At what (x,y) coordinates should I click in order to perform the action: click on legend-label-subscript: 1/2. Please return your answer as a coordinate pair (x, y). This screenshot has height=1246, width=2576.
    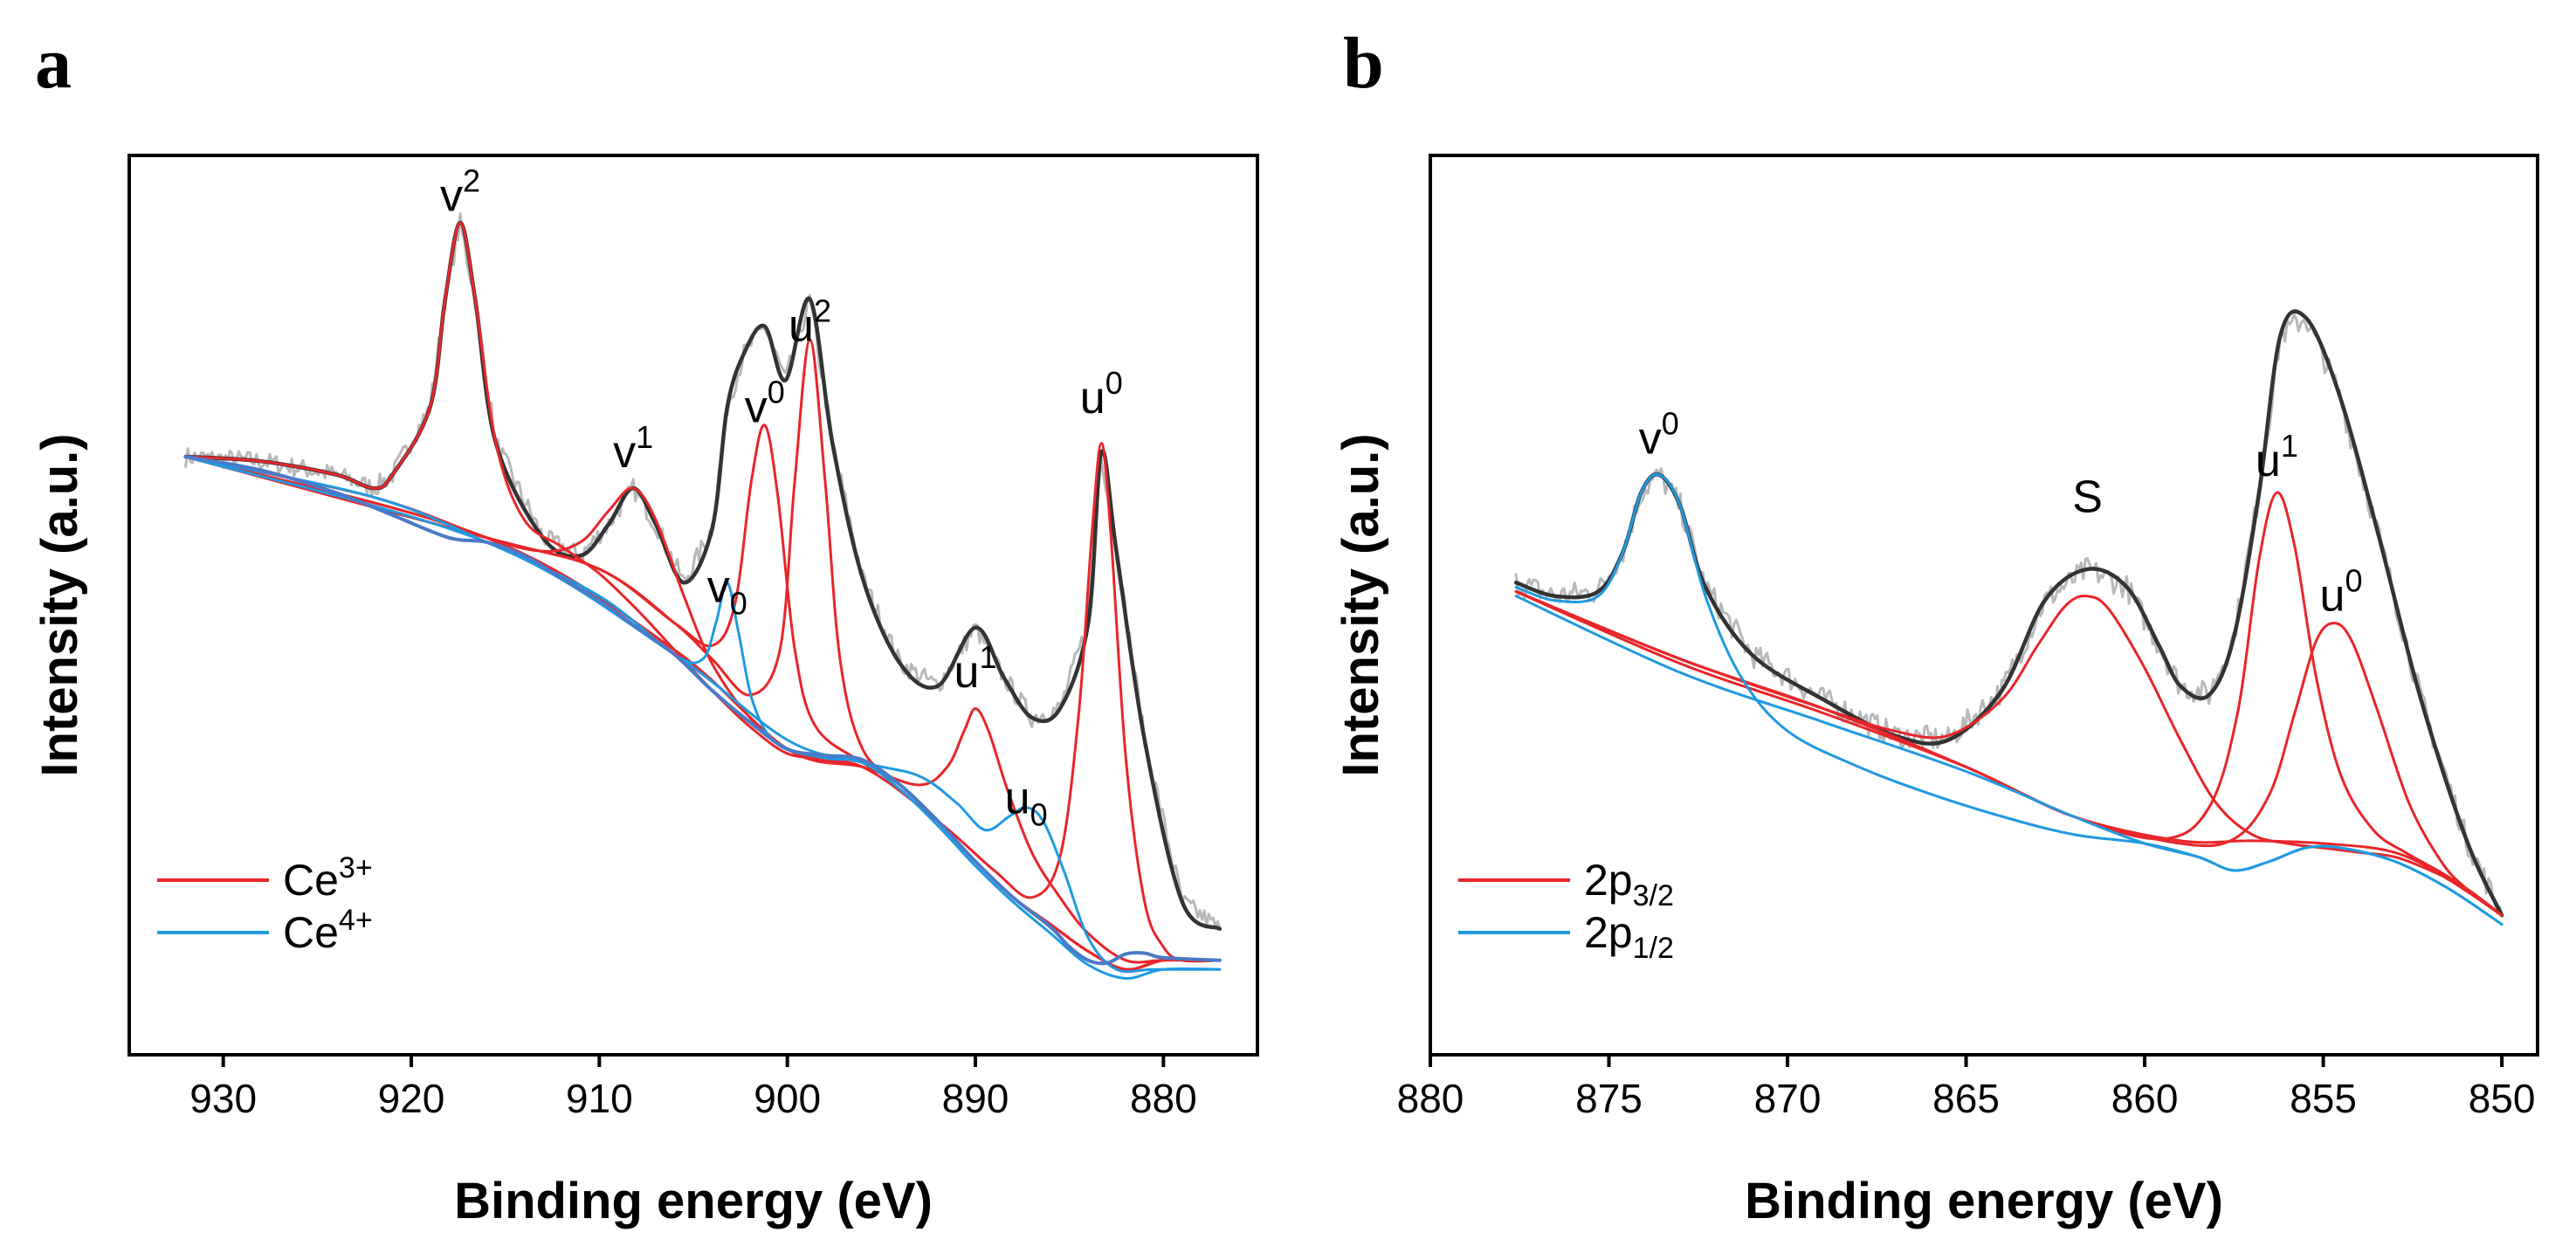
    Looking at the image, I should click on (1653, 949).